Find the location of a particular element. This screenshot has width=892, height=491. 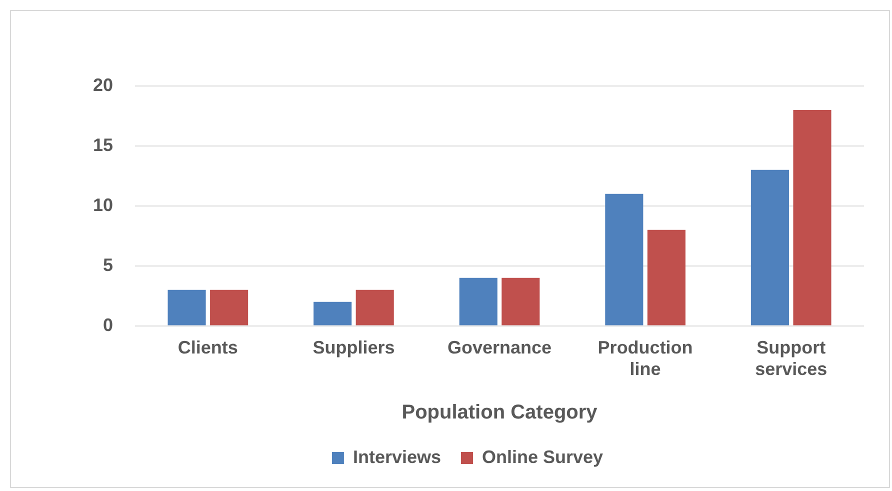

x-tick-label: Support services is located at coordinates (791, 359).